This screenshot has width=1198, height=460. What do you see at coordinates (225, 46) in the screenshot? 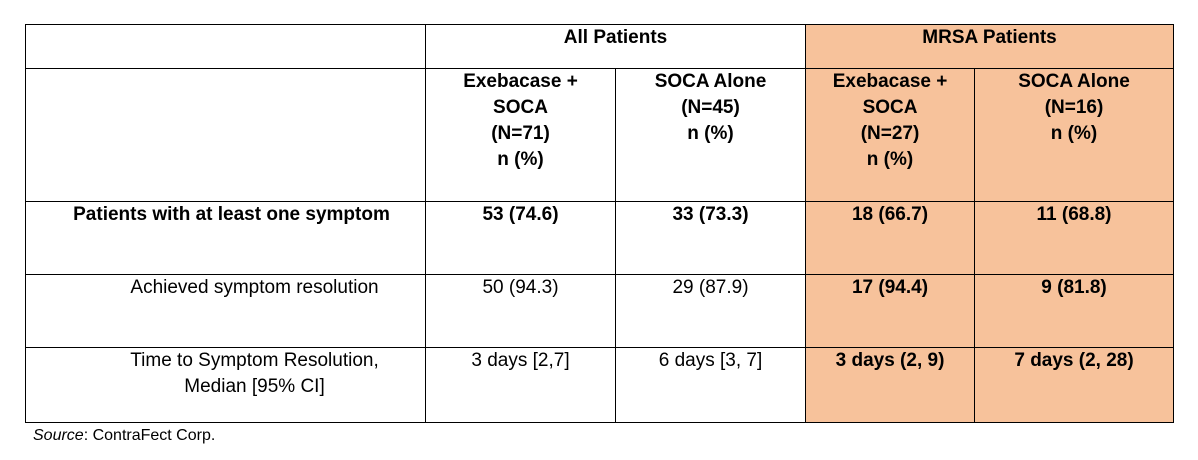
I see `group-header-empty` at bounding box center [225, 46].